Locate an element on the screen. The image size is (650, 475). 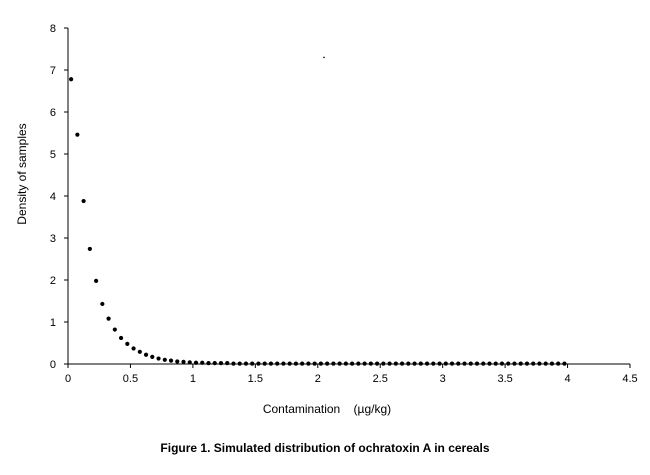
x-tick-label: 4.5 is located at coordinates (629, 379).